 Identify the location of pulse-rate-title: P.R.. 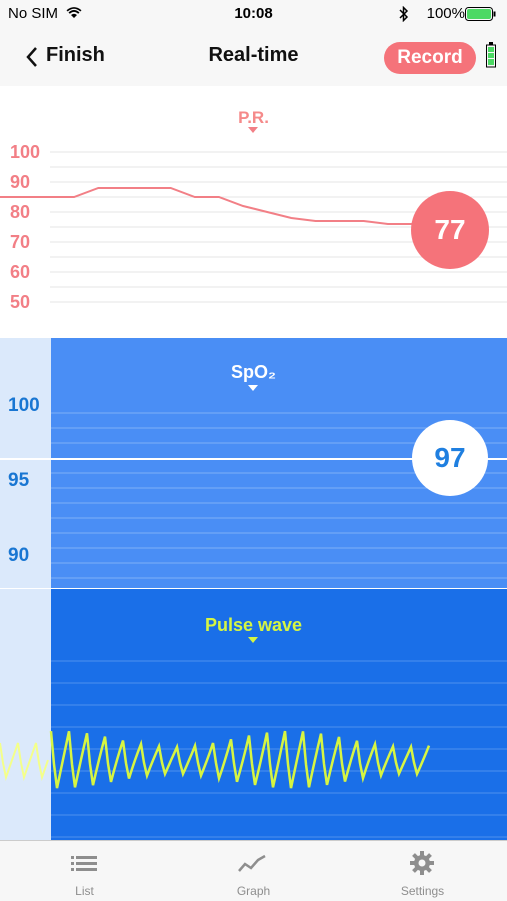
(253, 117).